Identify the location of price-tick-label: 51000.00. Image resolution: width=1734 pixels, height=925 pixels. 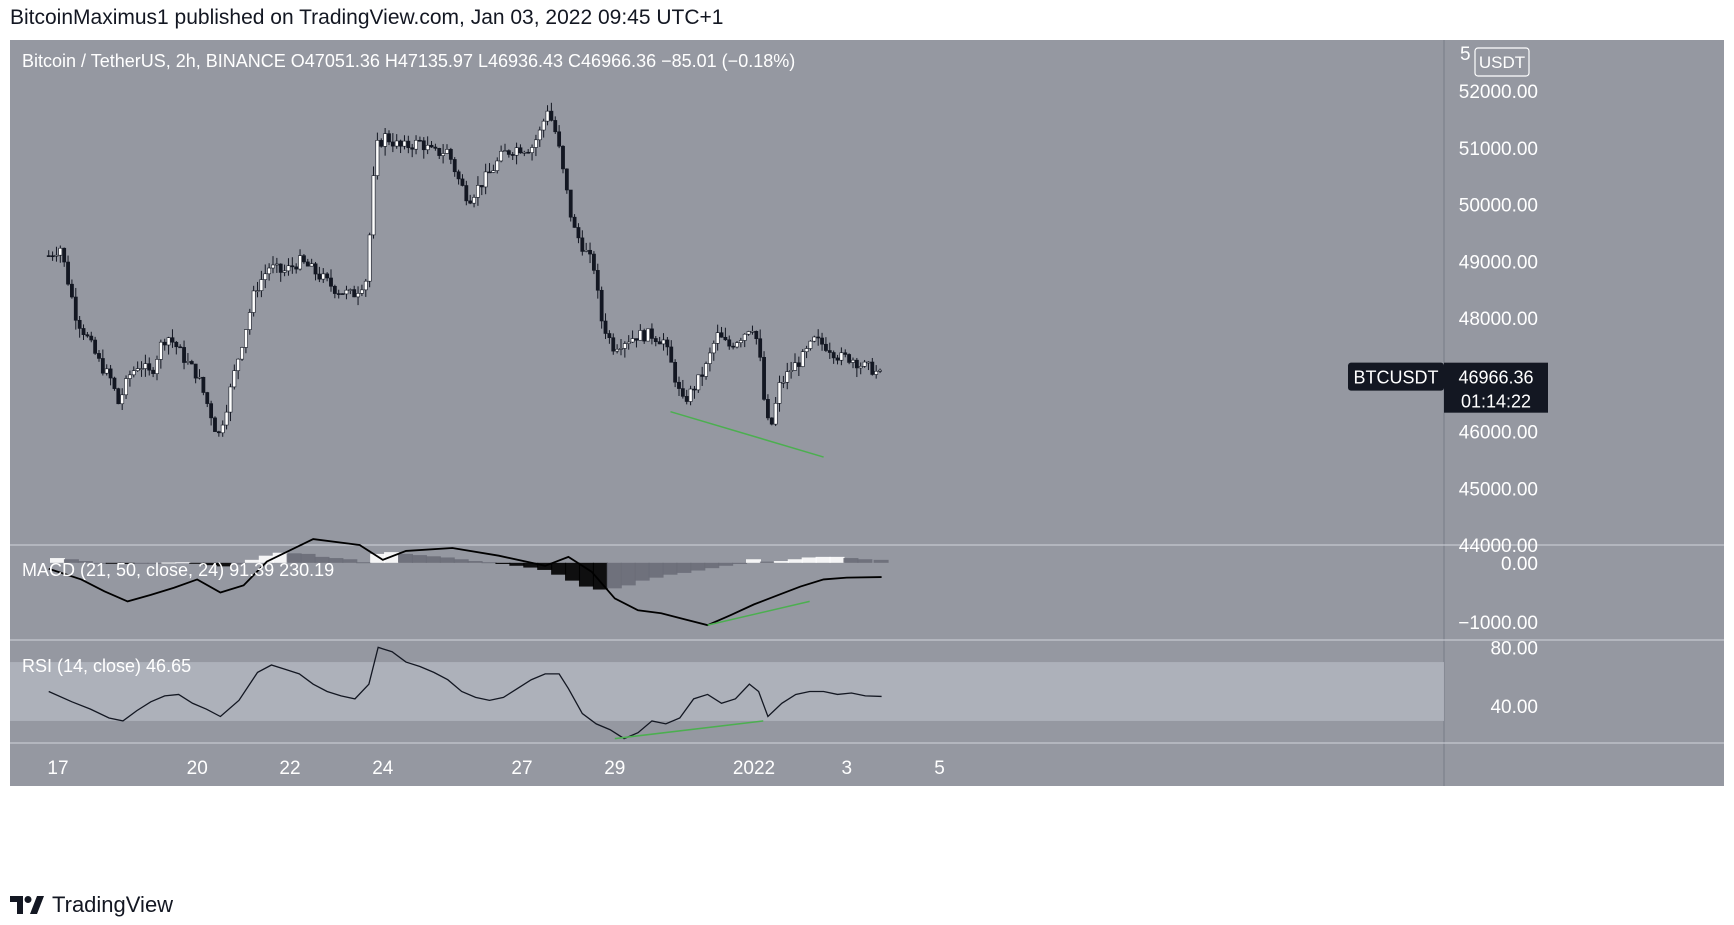
(1498, 149).